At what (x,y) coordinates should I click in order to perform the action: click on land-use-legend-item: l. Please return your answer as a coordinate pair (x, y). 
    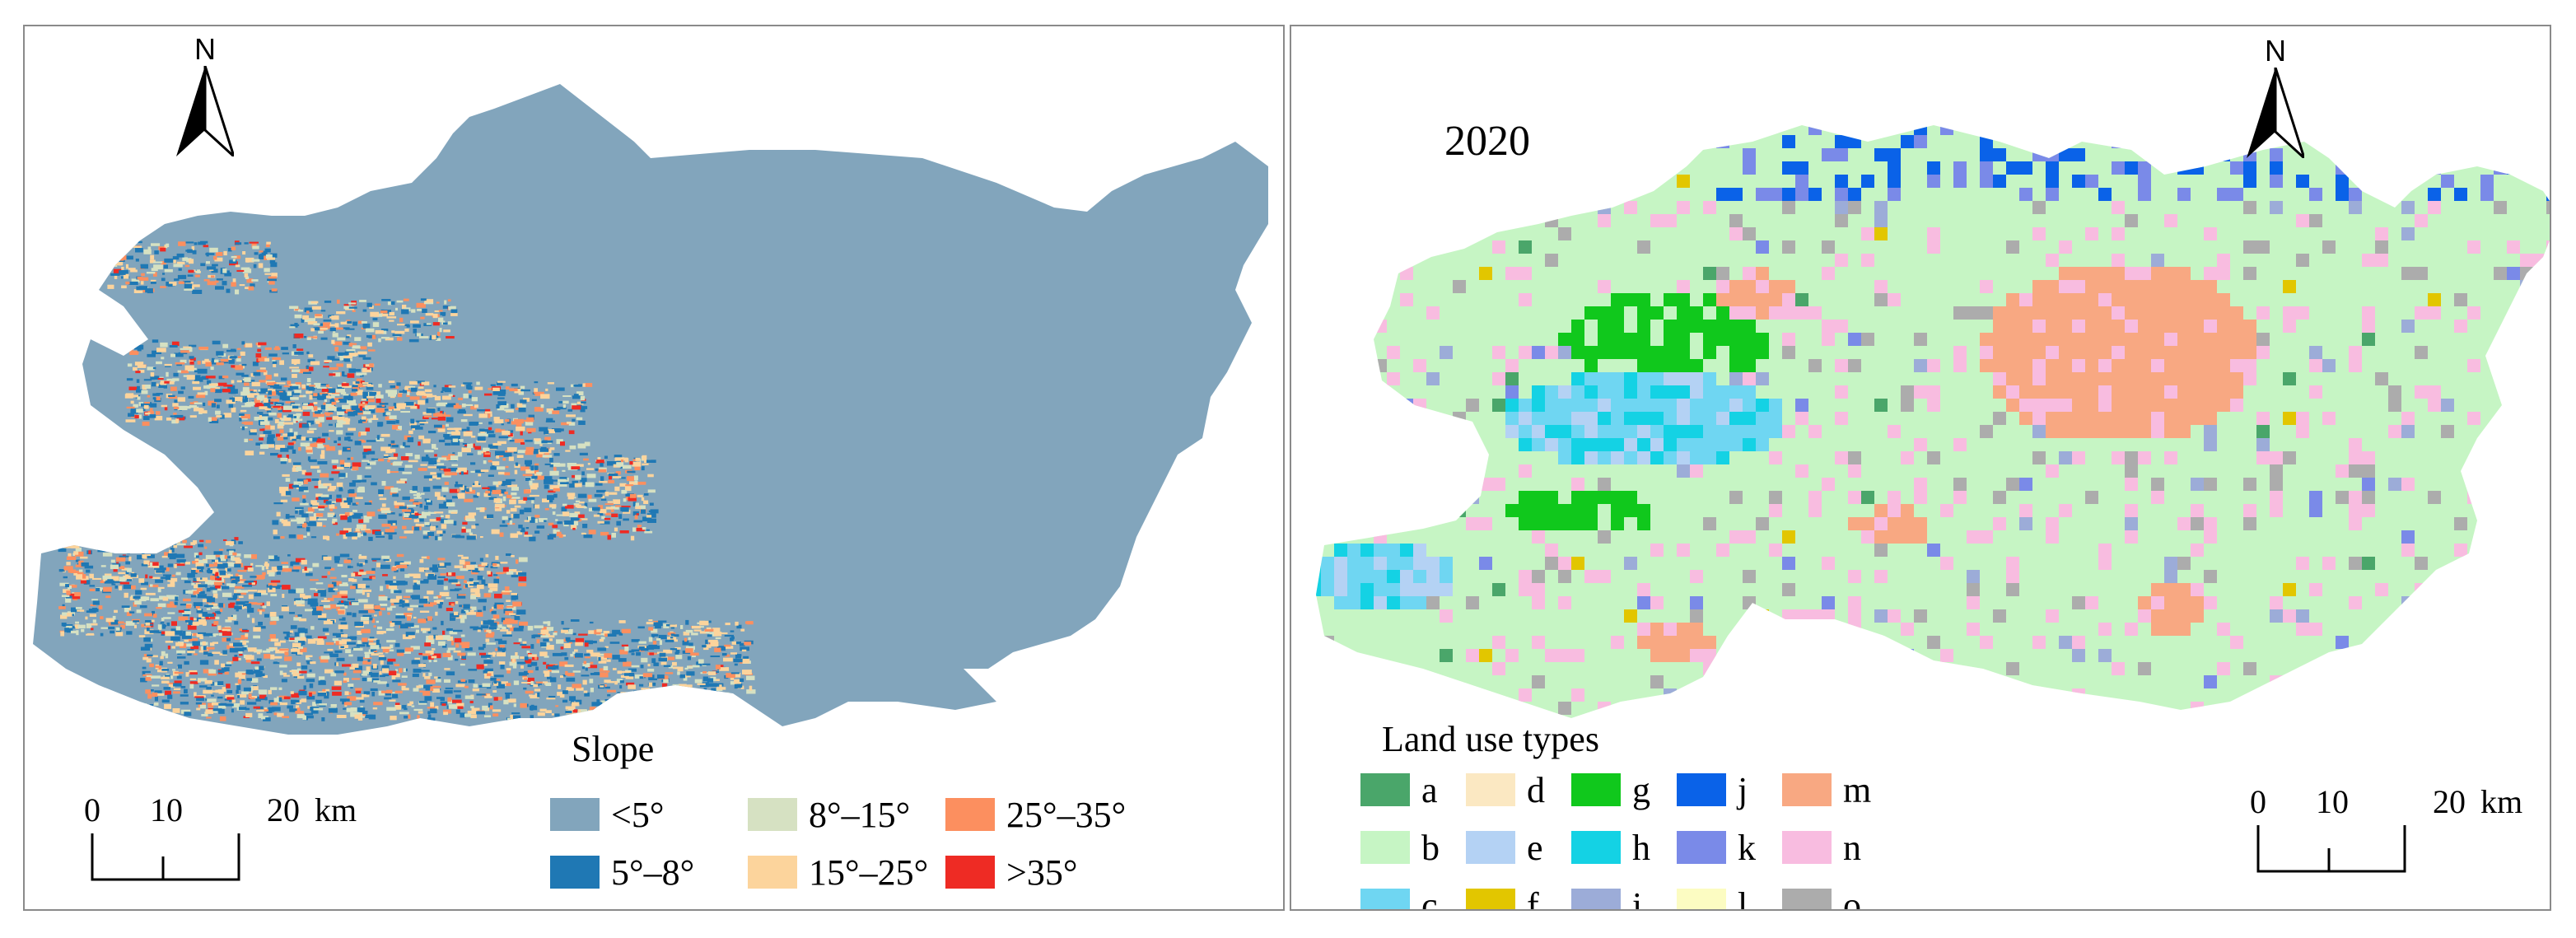
    Looking at the image, I should click on (1712, 897).